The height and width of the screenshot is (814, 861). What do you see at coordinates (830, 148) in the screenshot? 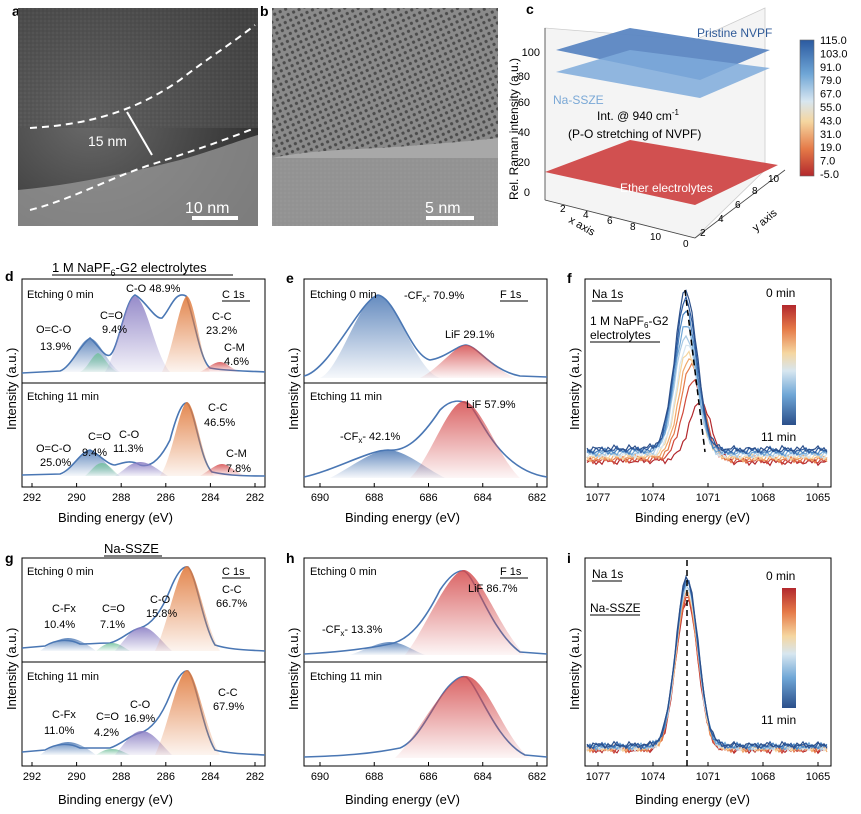
I see `colorbar-label: 19.0` at bounding box center [830, 148].